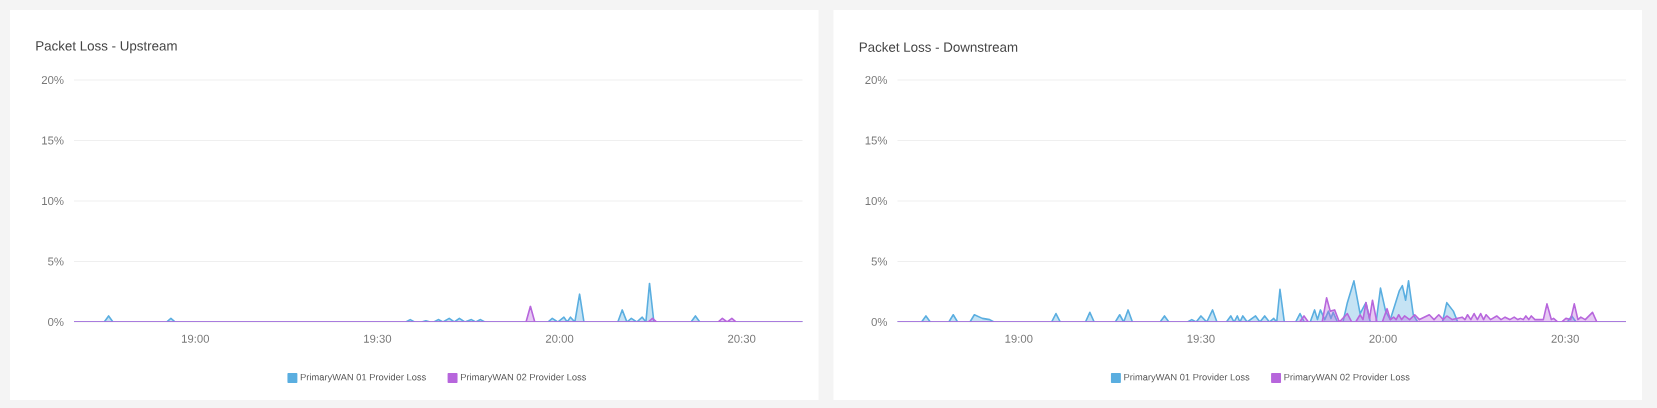  I want to click on chart-title: Packet Loss - Upstream, so click(106, 47).